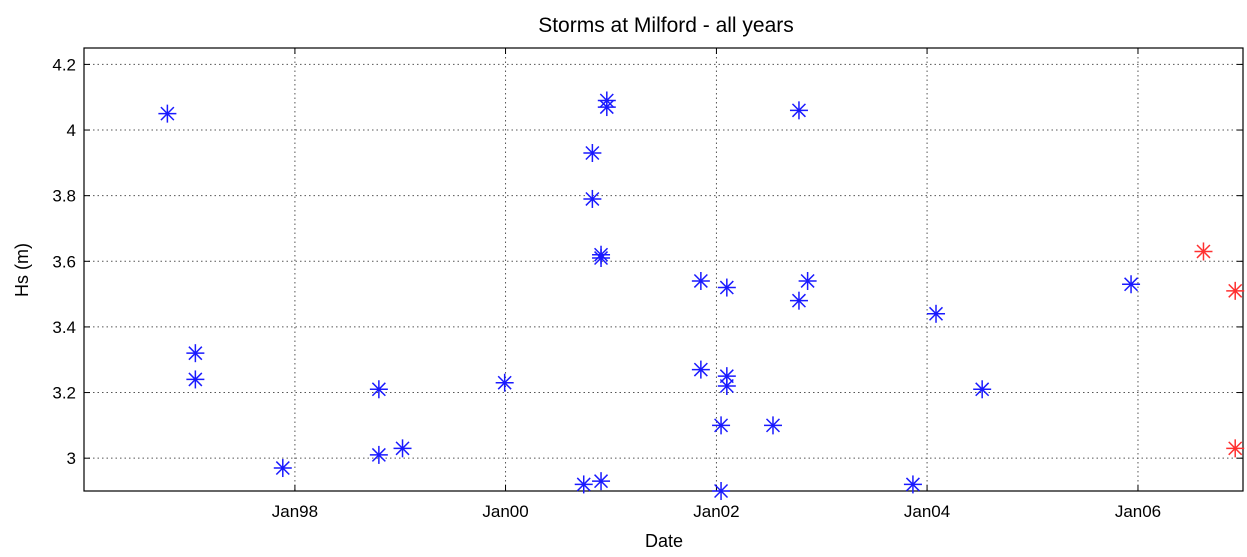  What do you see at coordinates (22, 270) in the screenshot?
I see `y-axis-label: Hs (m)` at bounding box center [22, 270].